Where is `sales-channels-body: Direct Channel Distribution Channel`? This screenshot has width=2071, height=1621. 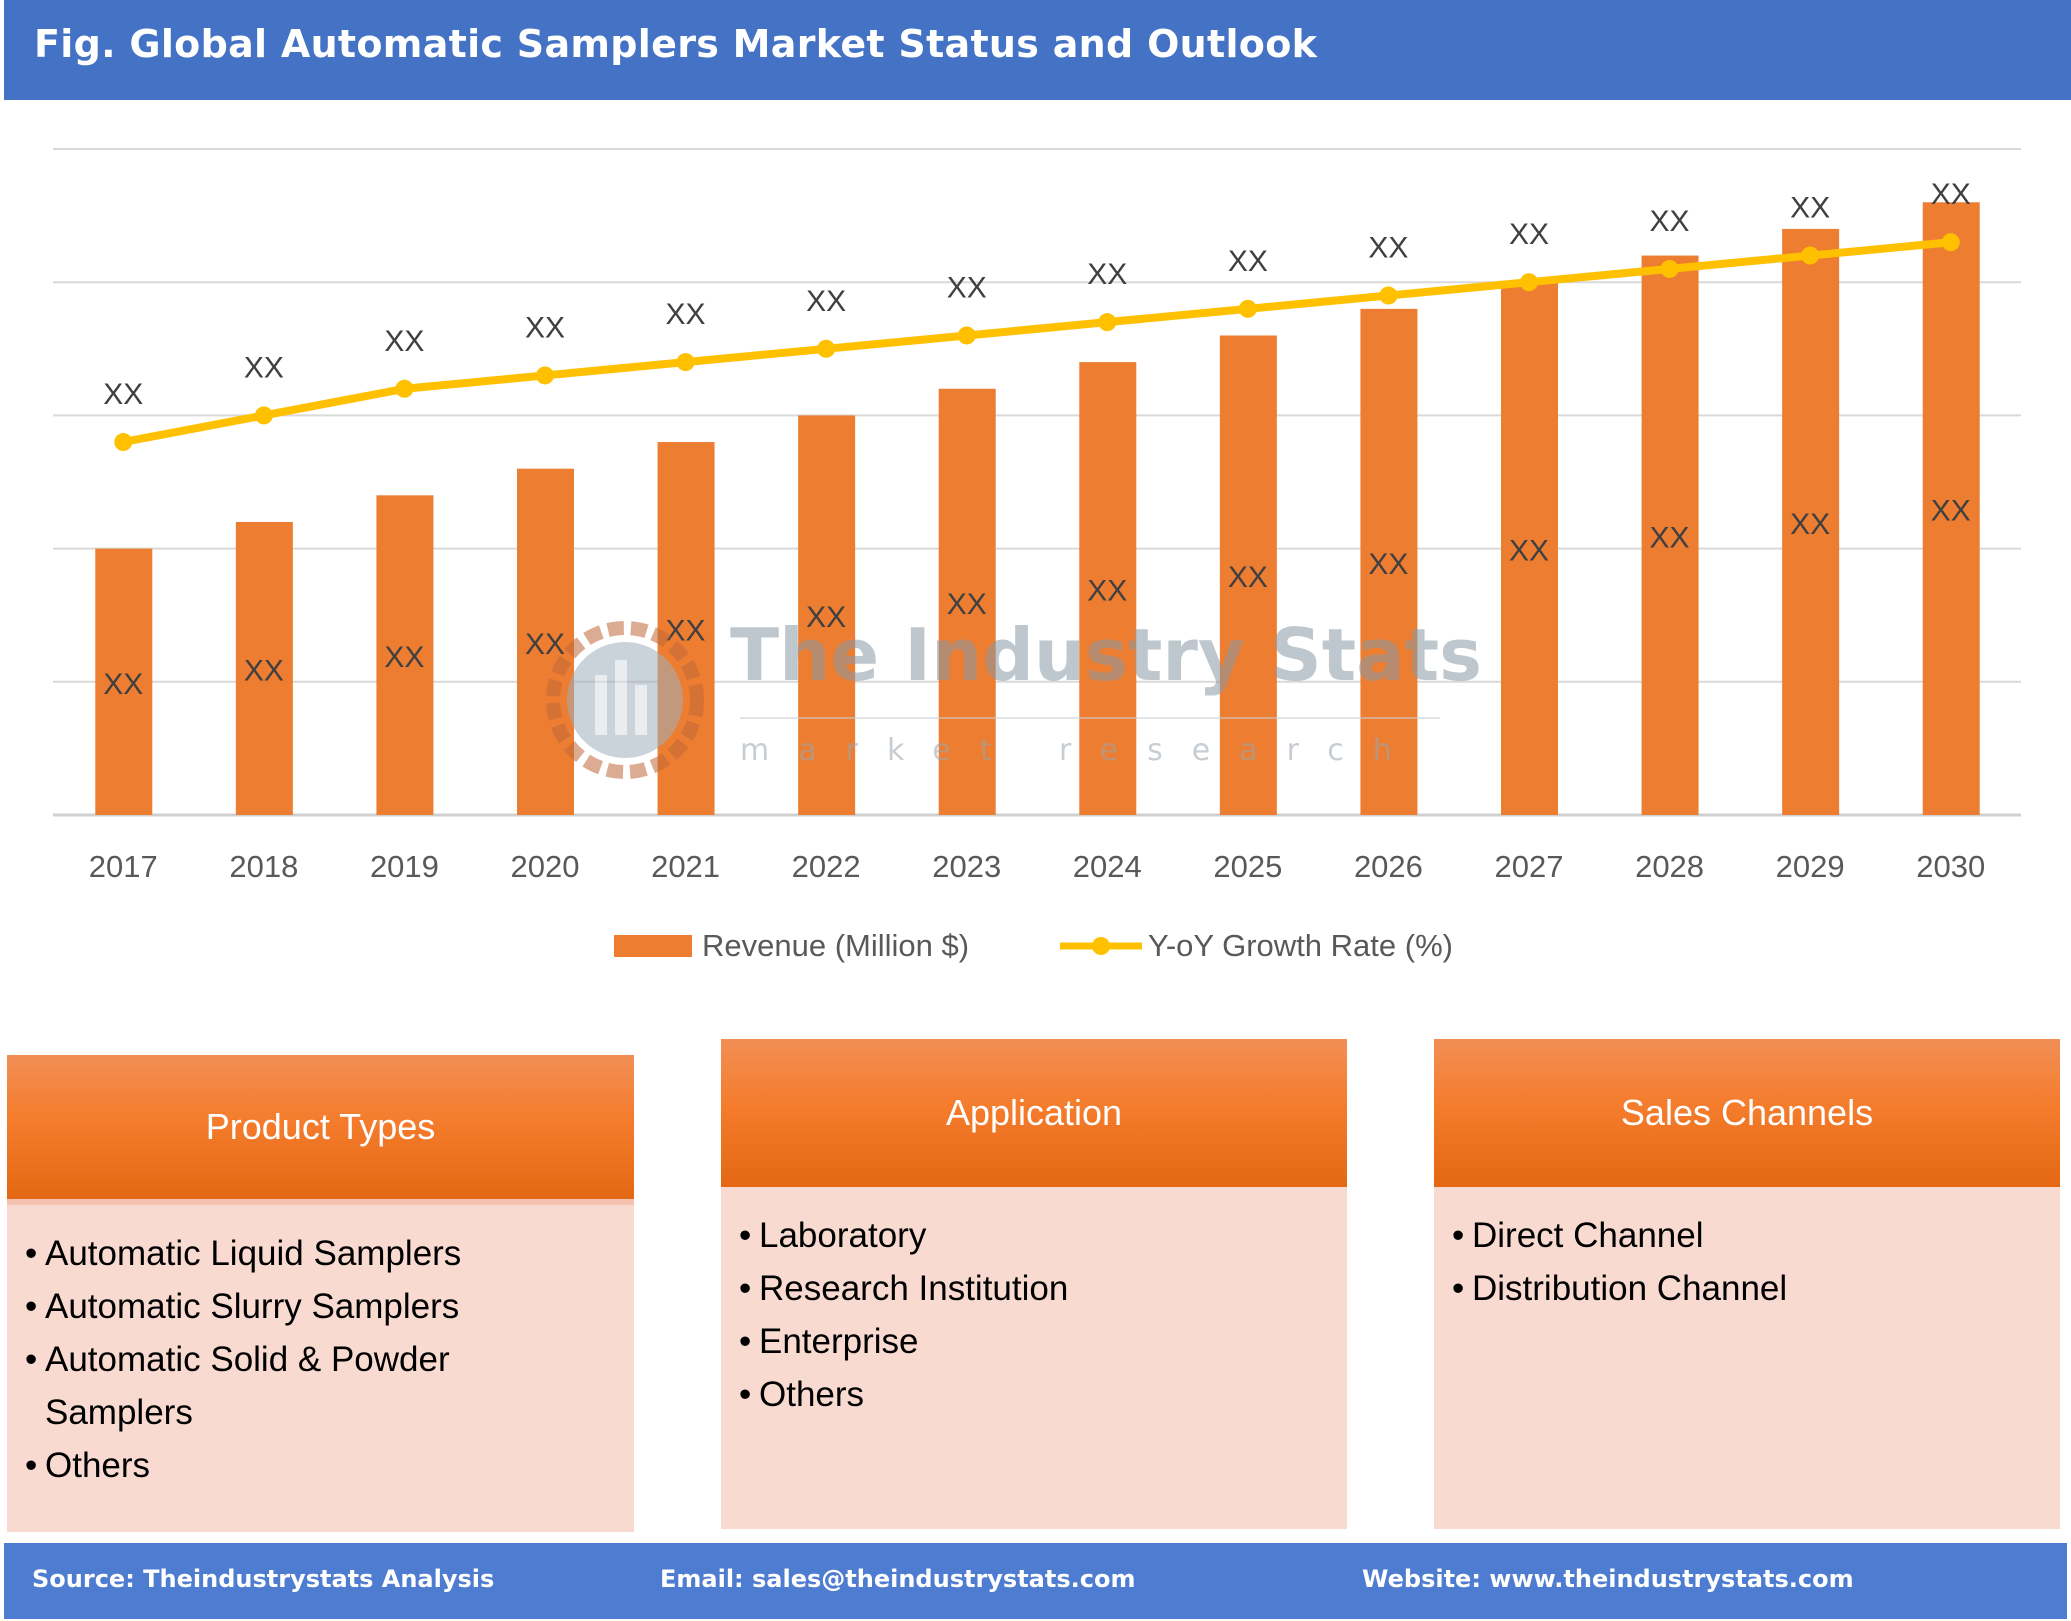 sales-channels-body: Direct Channel Distribution Channel is located at coordinates (1747, 1358).